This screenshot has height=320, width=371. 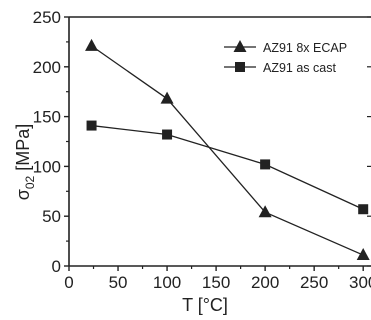 I want to click on x-axis-title: T [°C], so click(x=205, y=305).